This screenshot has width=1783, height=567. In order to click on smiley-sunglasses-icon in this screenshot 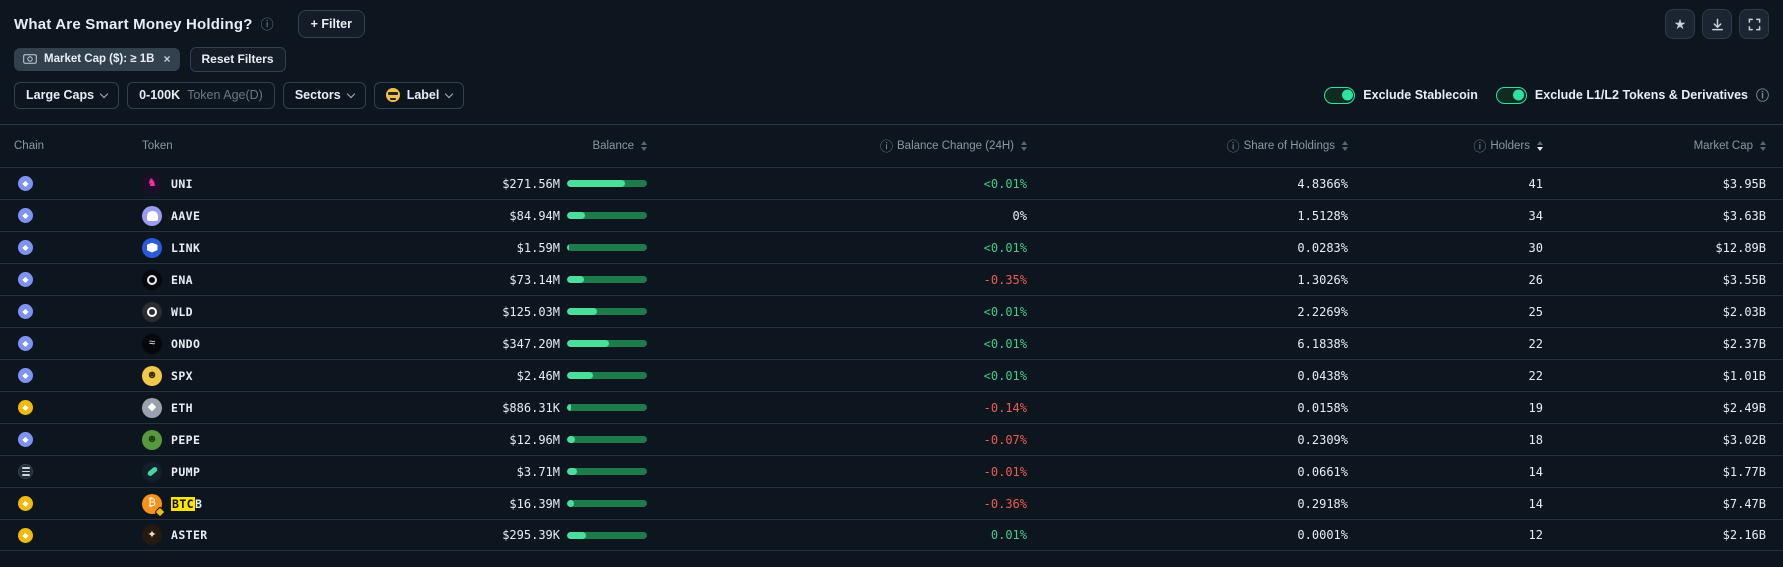, I will do `click(392, 95)`.